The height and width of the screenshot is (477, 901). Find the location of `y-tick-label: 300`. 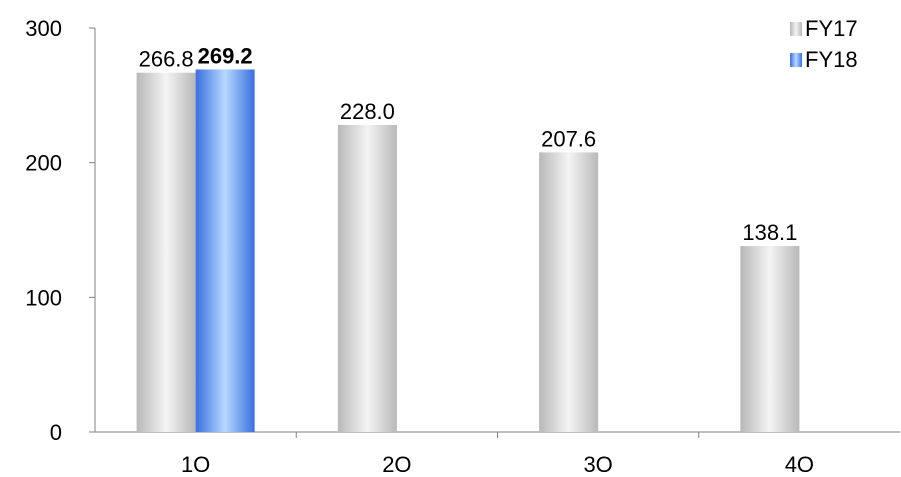

y-tick-label: 300 is located at coordinates (43, 28).